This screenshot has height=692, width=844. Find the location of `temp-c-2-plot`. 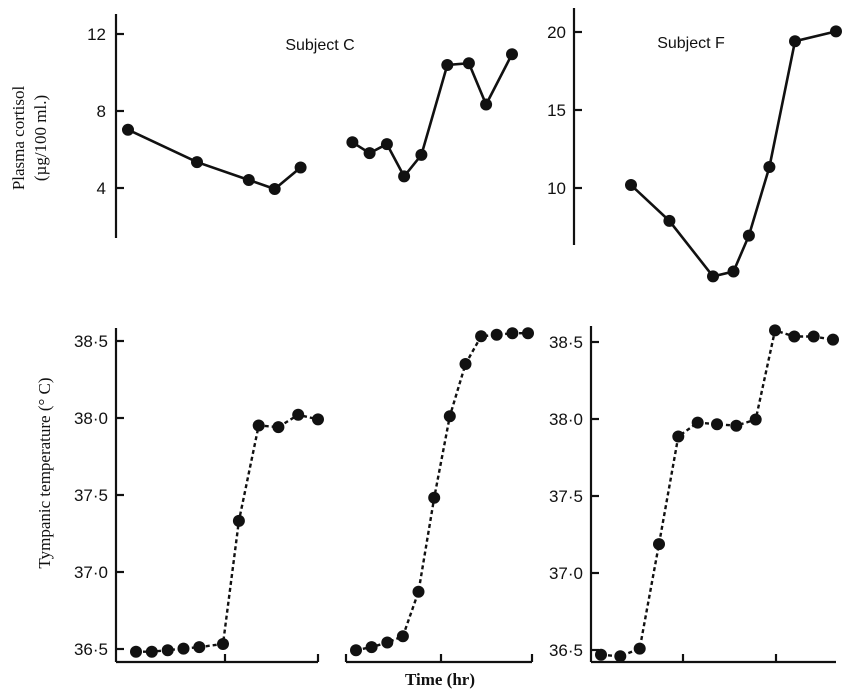

temp-c-2-plot is located at coordinates (442, 492).